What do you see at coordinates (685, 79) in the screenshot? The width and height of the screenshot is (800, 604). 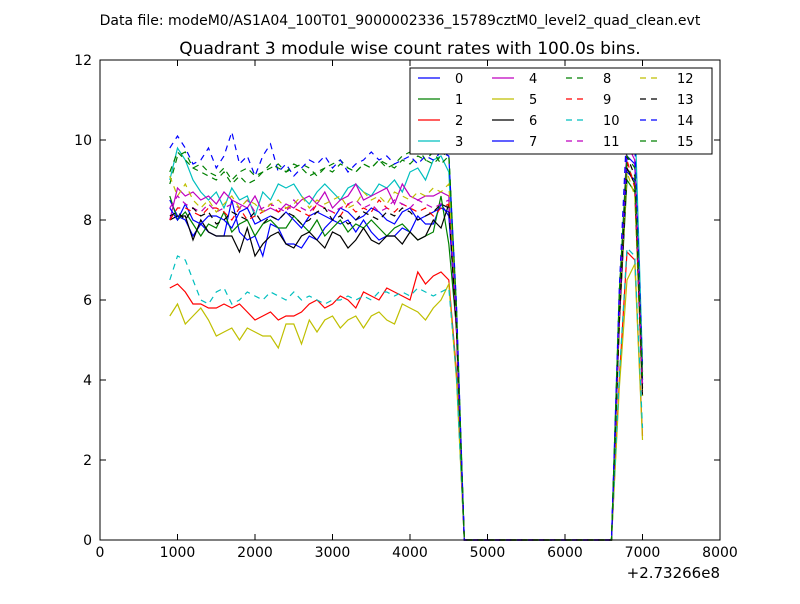 I see `legend-label-12: 12` at bounding box center [685, 79].